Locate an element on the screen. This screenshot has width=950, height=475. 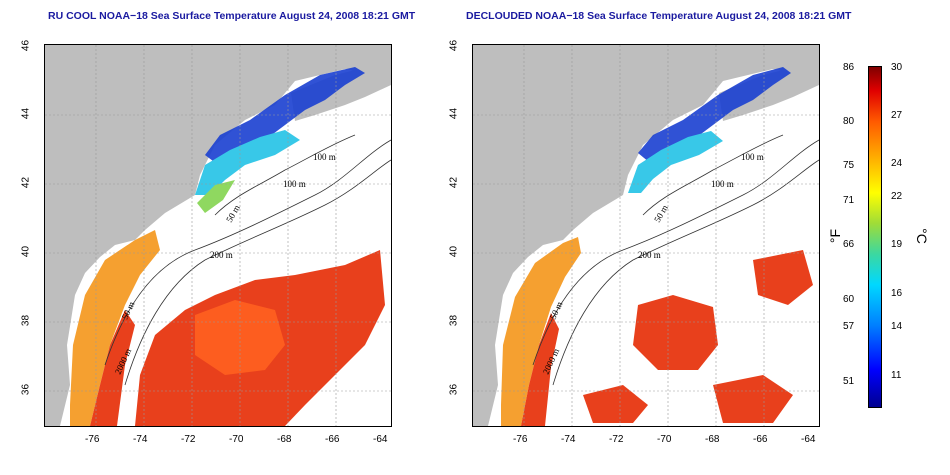
fahrenheit-tick: 51 is located at coordinates (849, 381).